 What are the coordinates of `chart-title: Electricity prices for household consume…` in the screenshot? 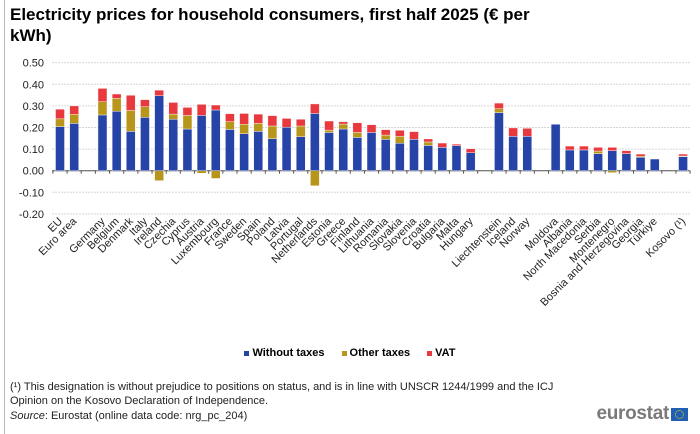 It's located at (270, 25).